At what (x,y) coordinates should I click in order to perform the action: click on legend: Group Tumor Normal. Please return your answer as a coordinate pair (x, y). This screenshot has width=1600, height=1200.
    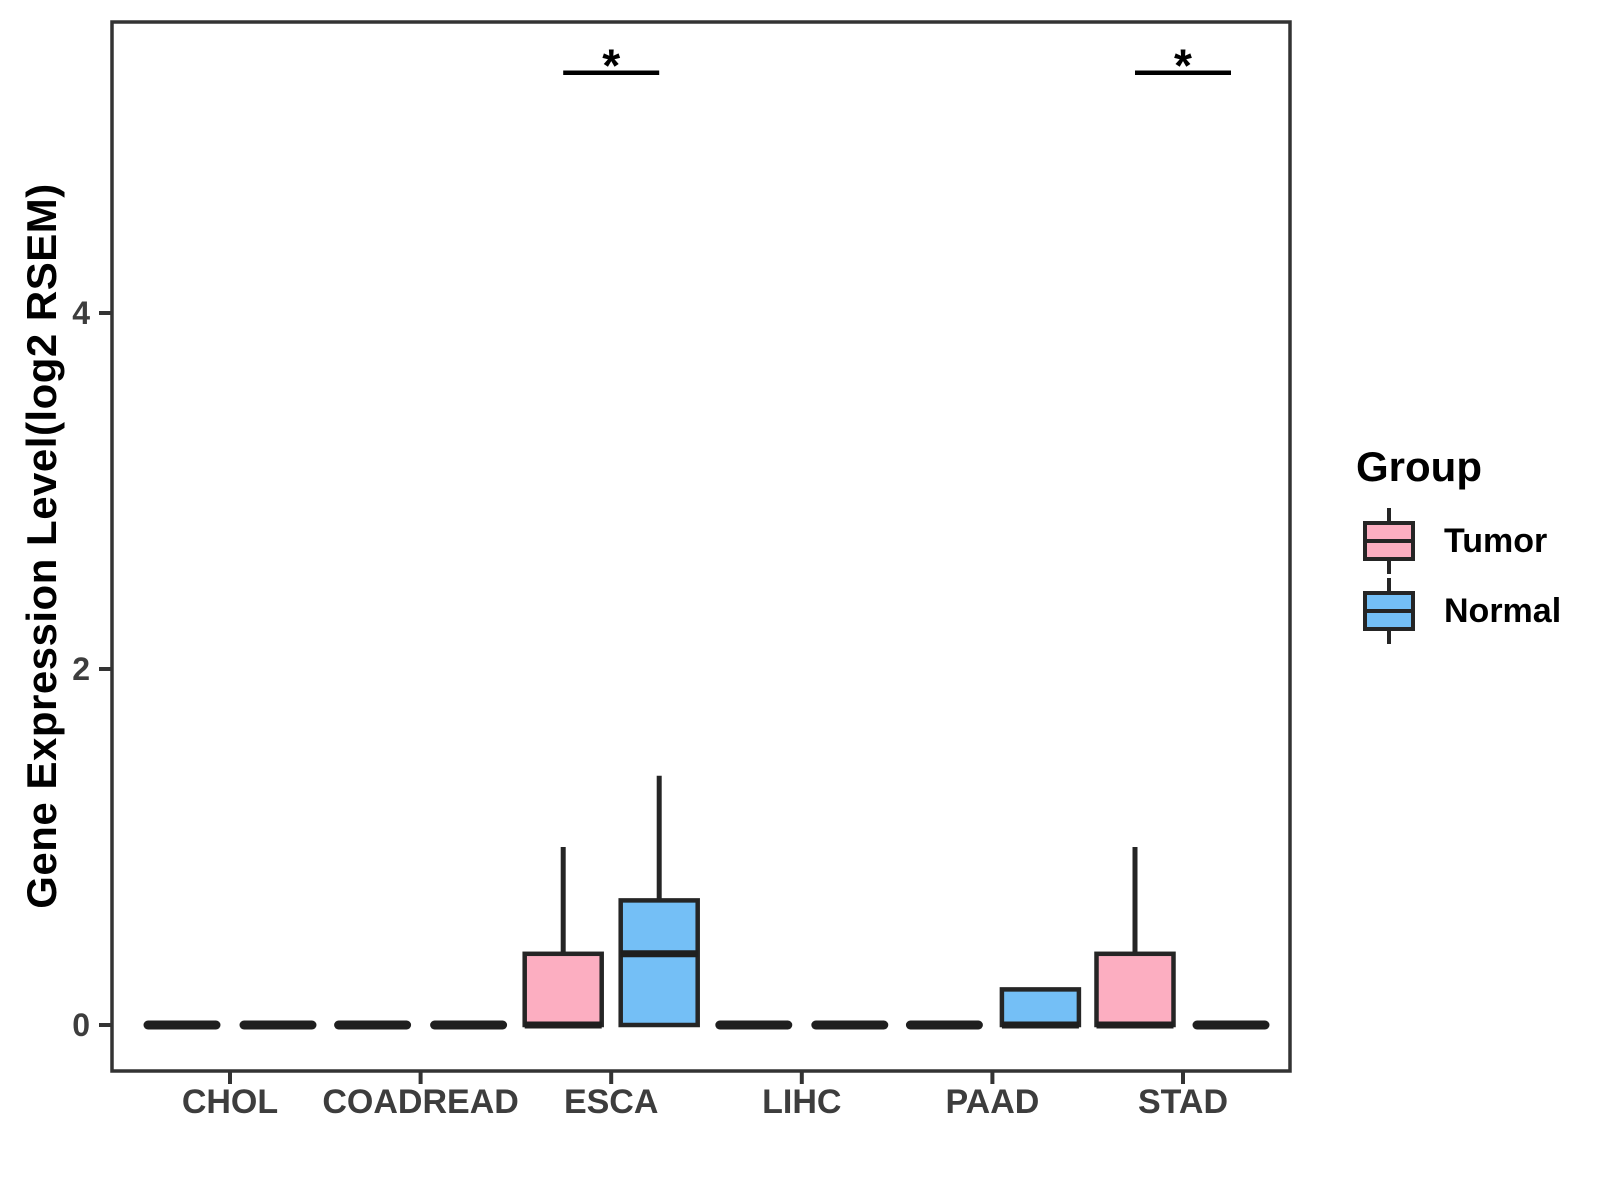
    Looking at the image, I should click on (1457, 544).